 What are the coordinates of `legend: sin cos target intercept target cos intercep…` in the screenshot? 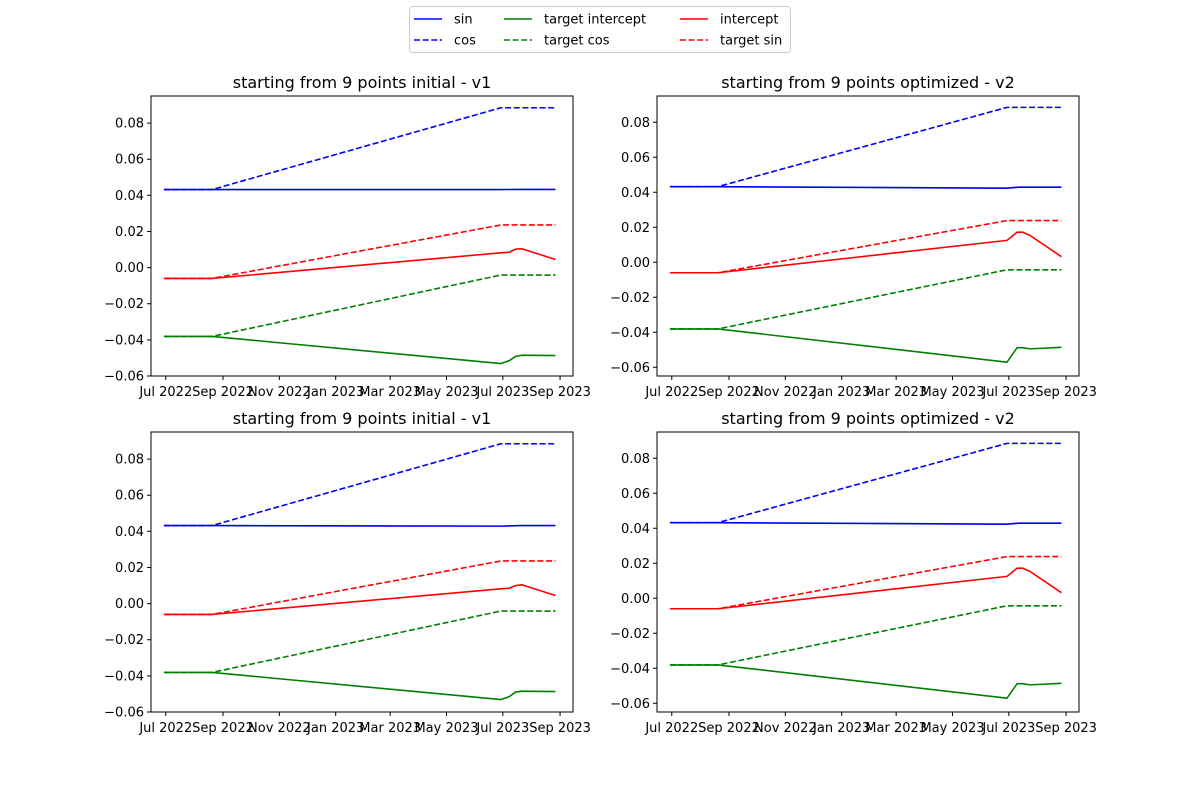 It's located at (600, 30).